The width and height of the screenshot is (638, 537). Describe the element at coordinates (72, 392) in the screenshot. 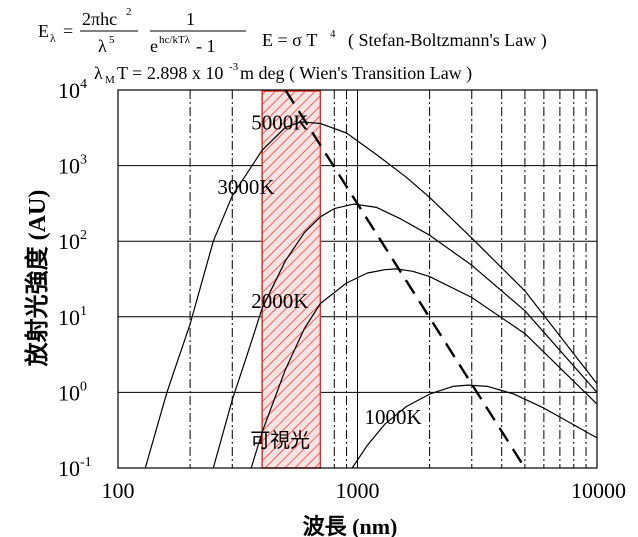

I see `y-tick-label: 10⁰` at that location.